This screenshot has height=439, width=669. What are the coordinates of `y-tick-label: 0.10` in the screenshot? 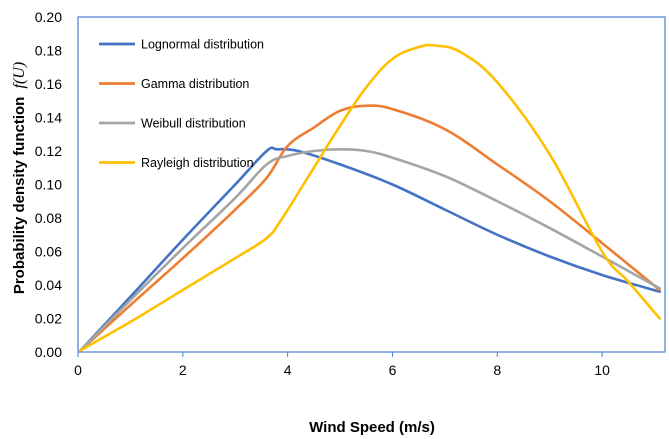 It's located at (48, 185).